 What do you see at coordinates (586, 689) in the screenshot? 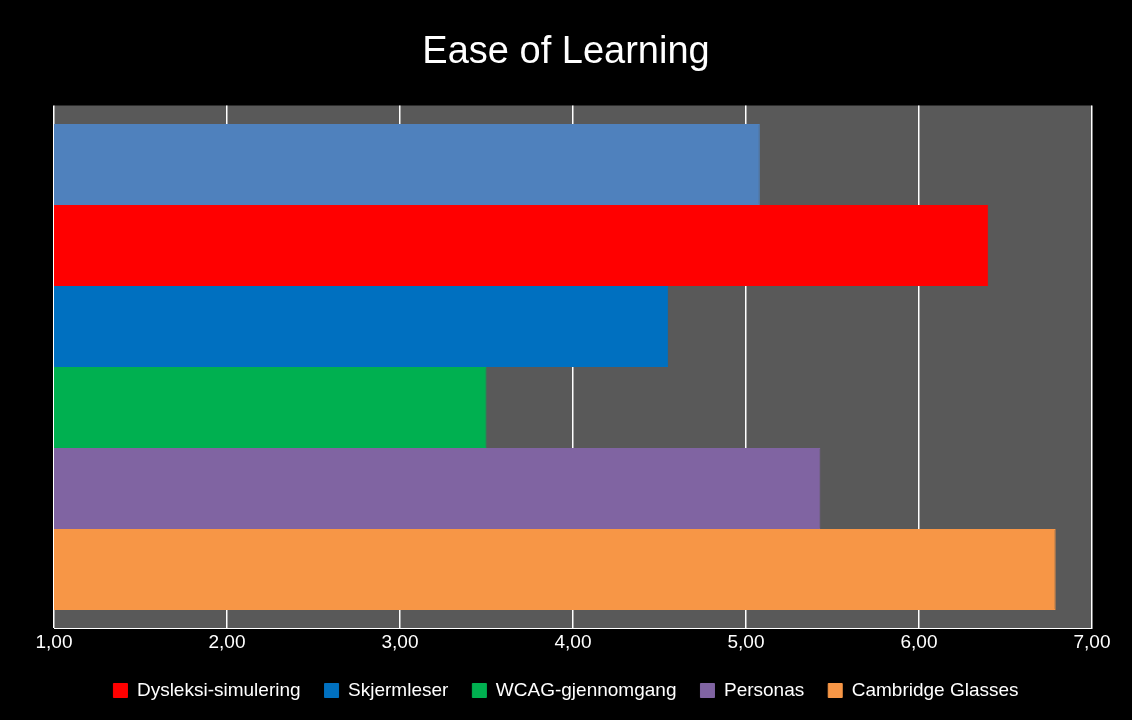
I see `legend-label: WCAG-gjennomgang` at bounding box center [586, 689].